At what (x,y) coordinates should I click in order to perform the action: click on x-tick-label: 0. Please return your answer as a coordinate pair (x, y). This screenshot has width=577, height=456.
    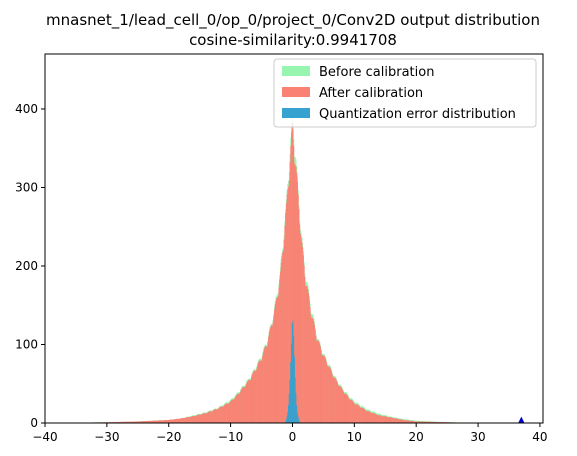
    Looking at the image, I should click on (293, 437).